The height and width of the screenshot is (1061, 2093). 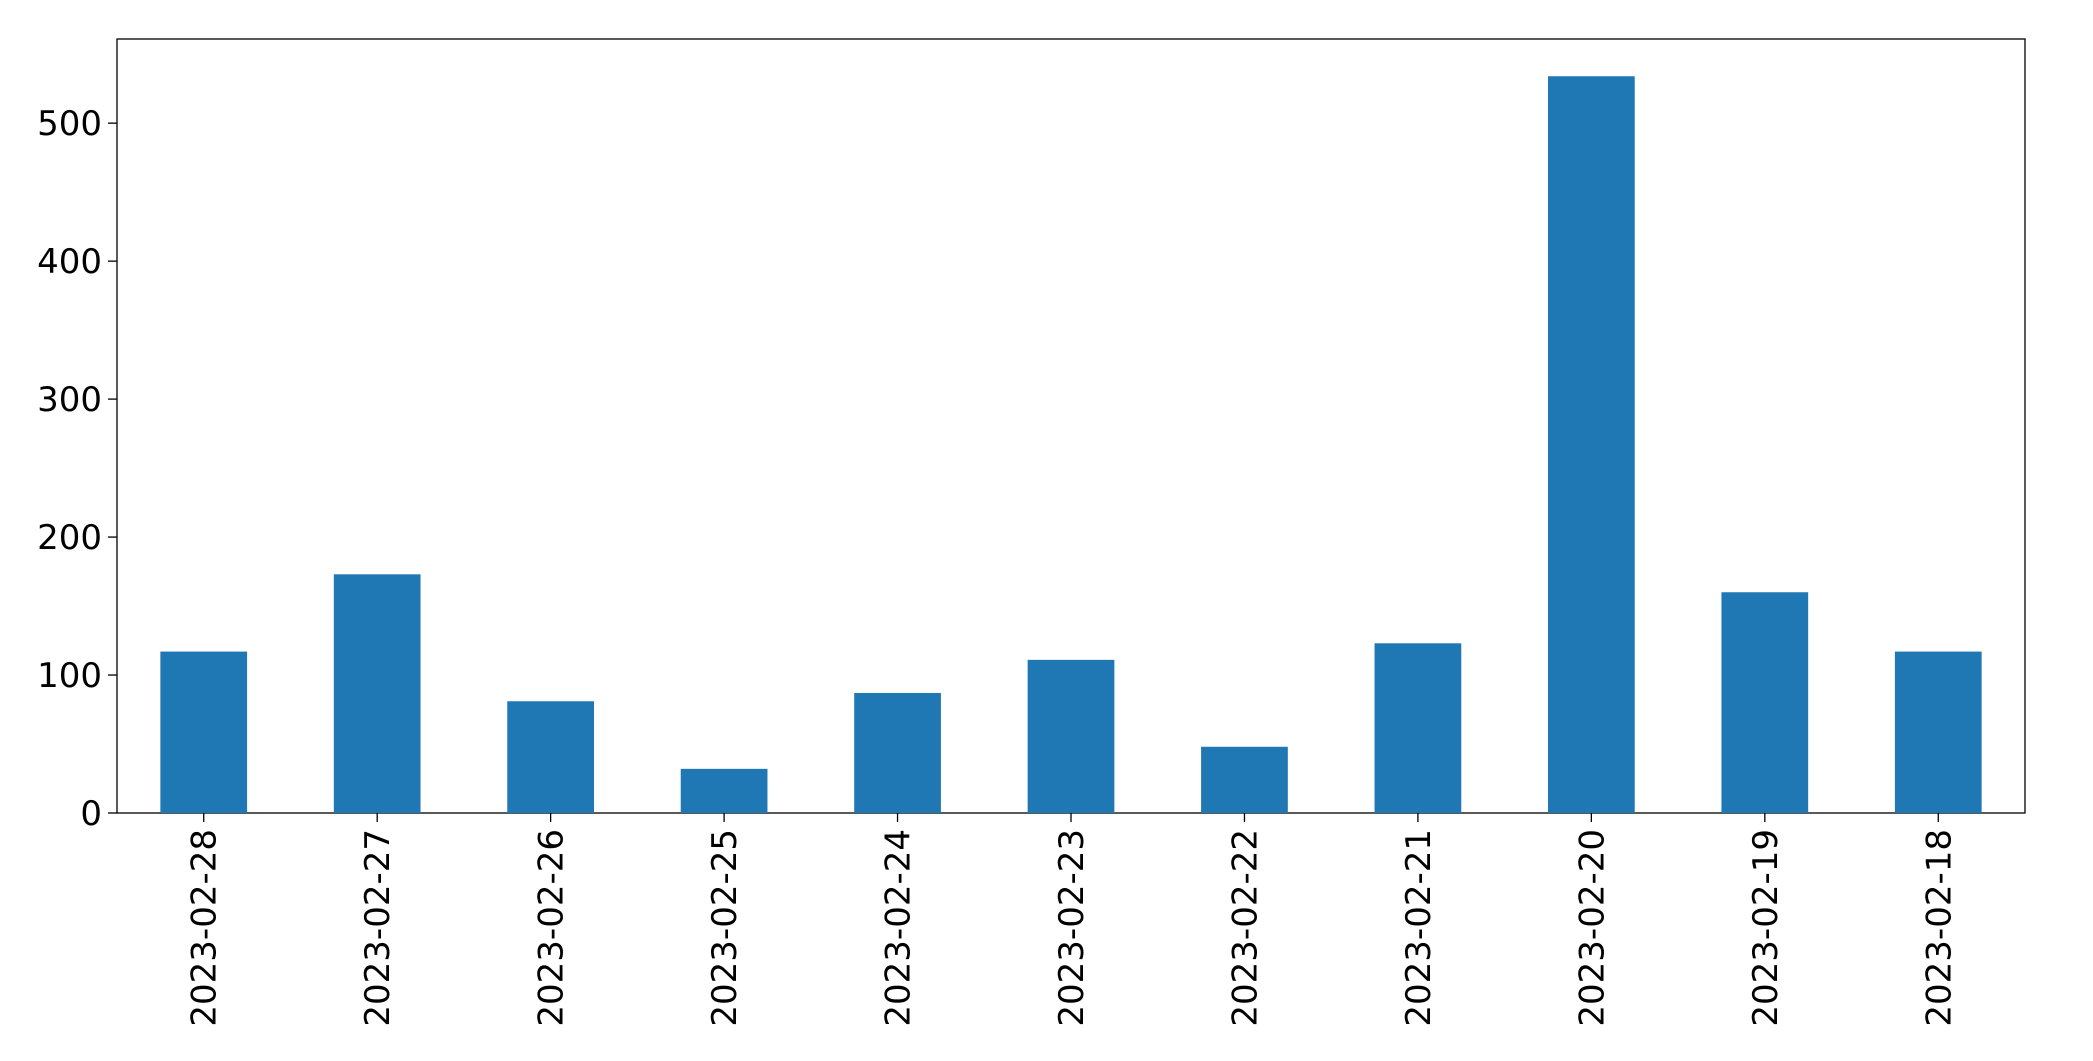 I want to click on y-tick-label: 300, so click(x=69, y=400).